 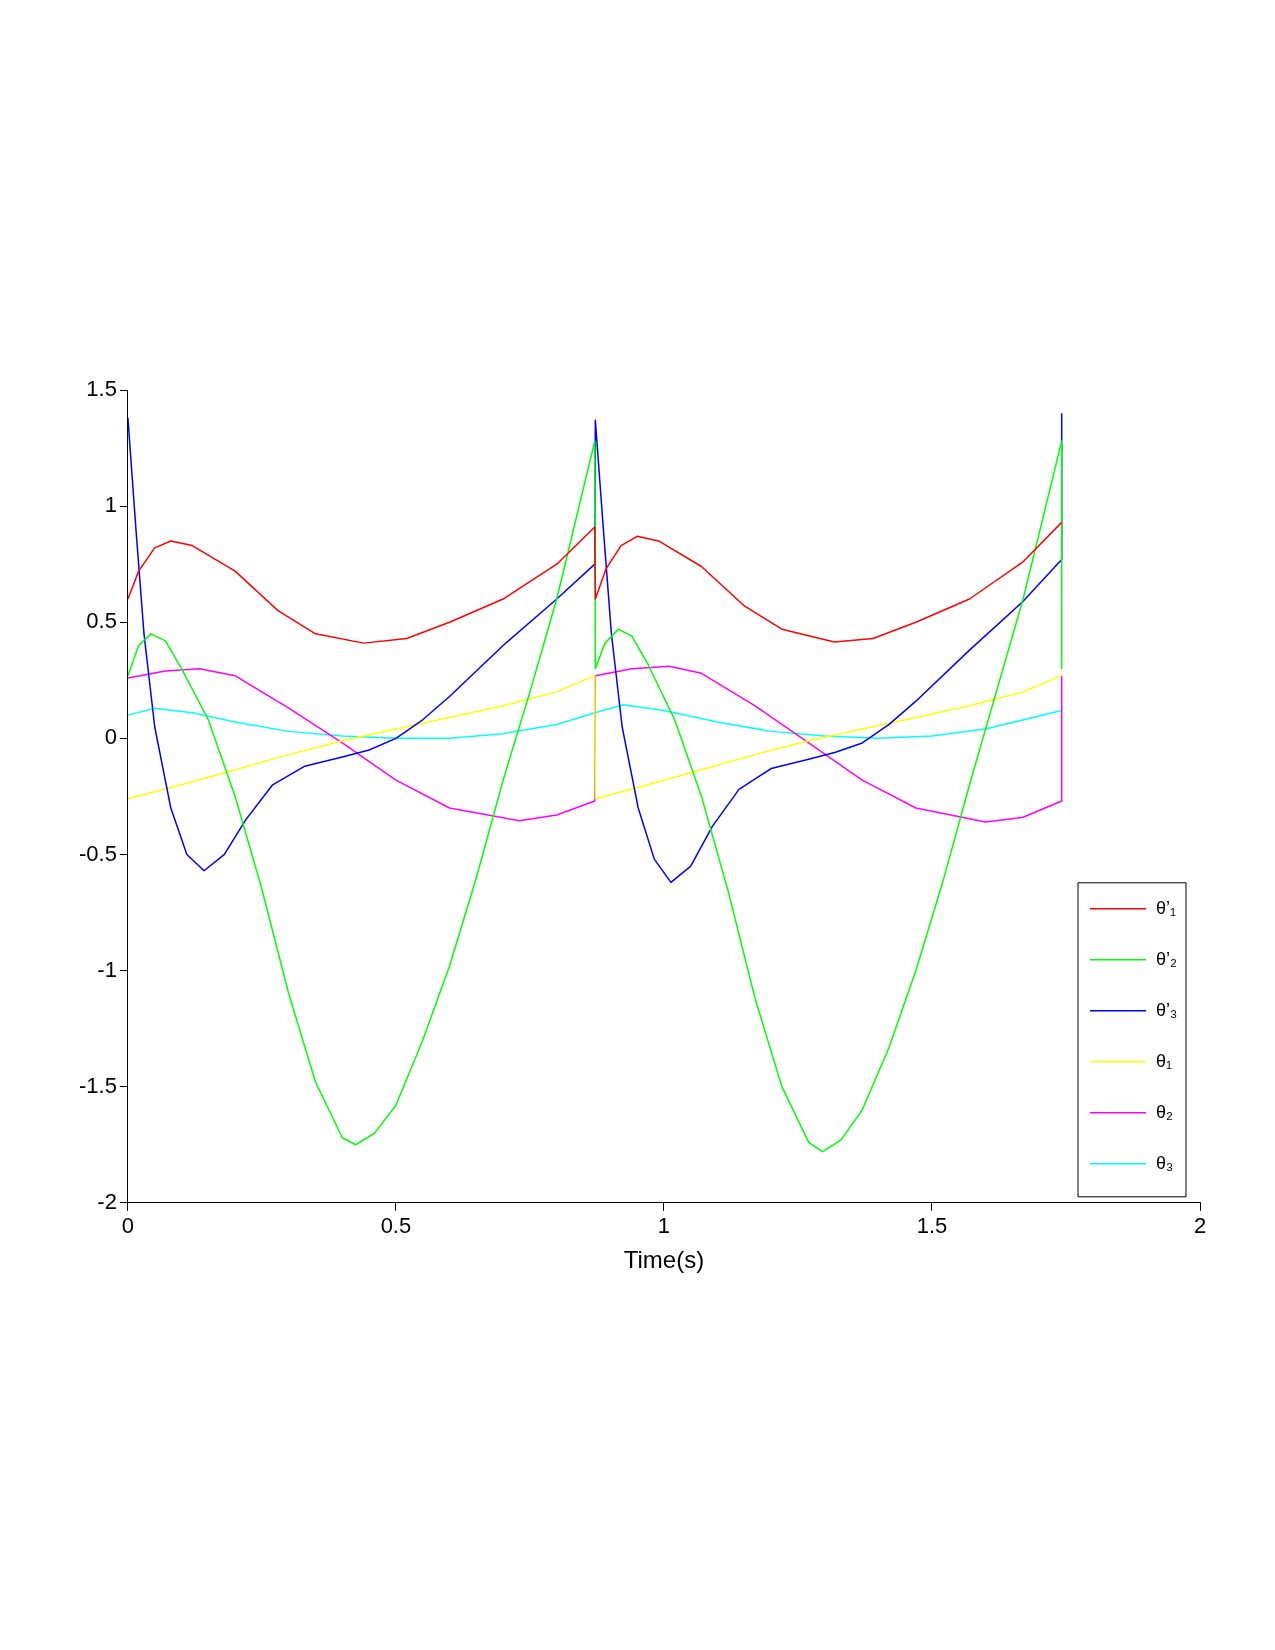 What do you see at coordinates (664, 1260) in the screenshot?
I see `x-axis-title: Time(s)` at bounding box center [664, 1260].